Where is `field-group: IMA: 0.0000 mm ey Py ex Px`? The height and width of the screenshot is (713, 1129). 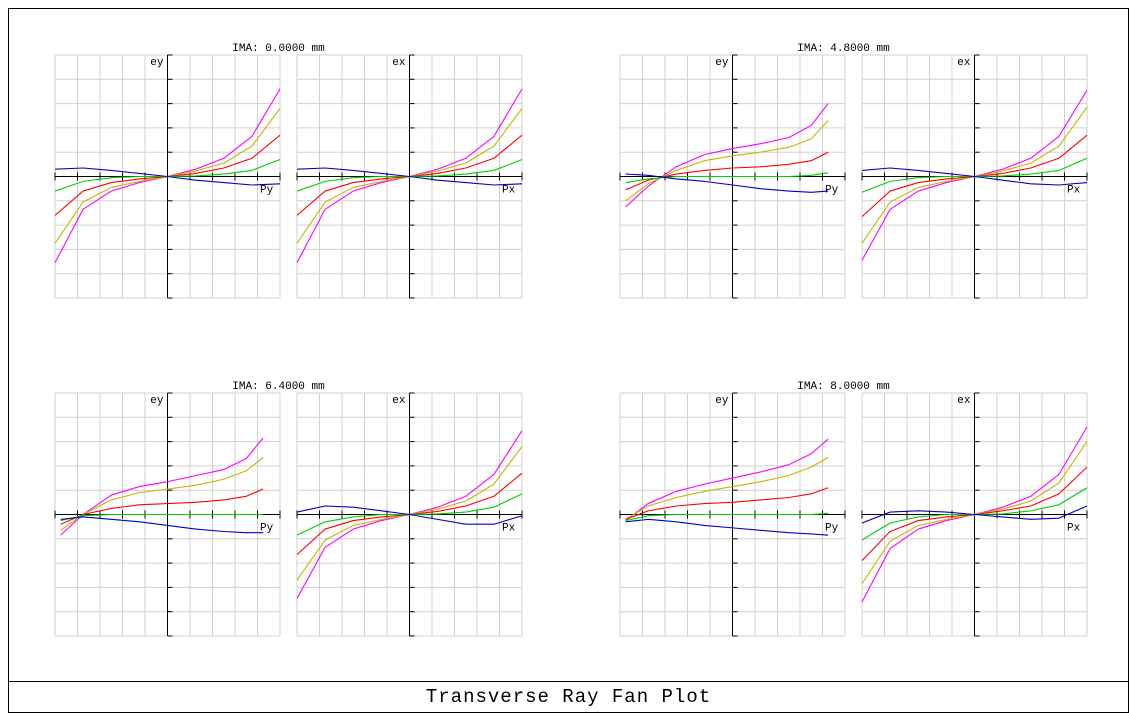 field-group: IMA: 0.0000 mm ey Py ex Px is located at coordinates (288, 171).